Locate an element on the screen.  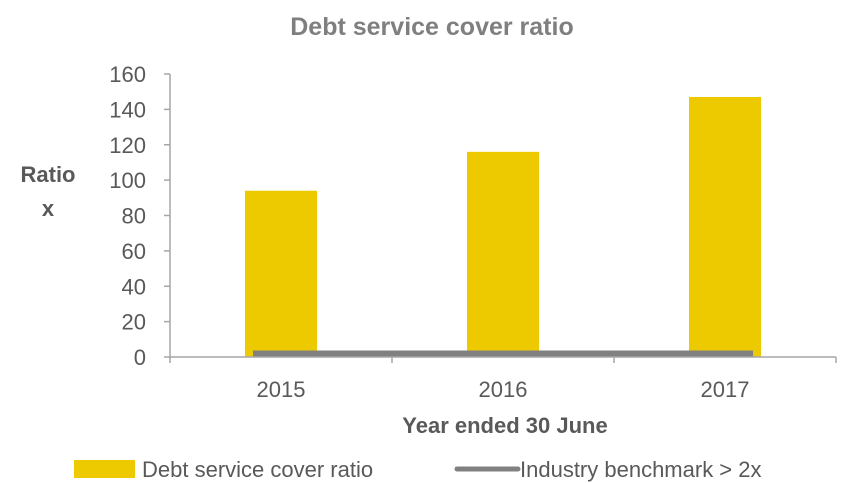
y-tick-label: 140 is located at coordinates (127, 109).